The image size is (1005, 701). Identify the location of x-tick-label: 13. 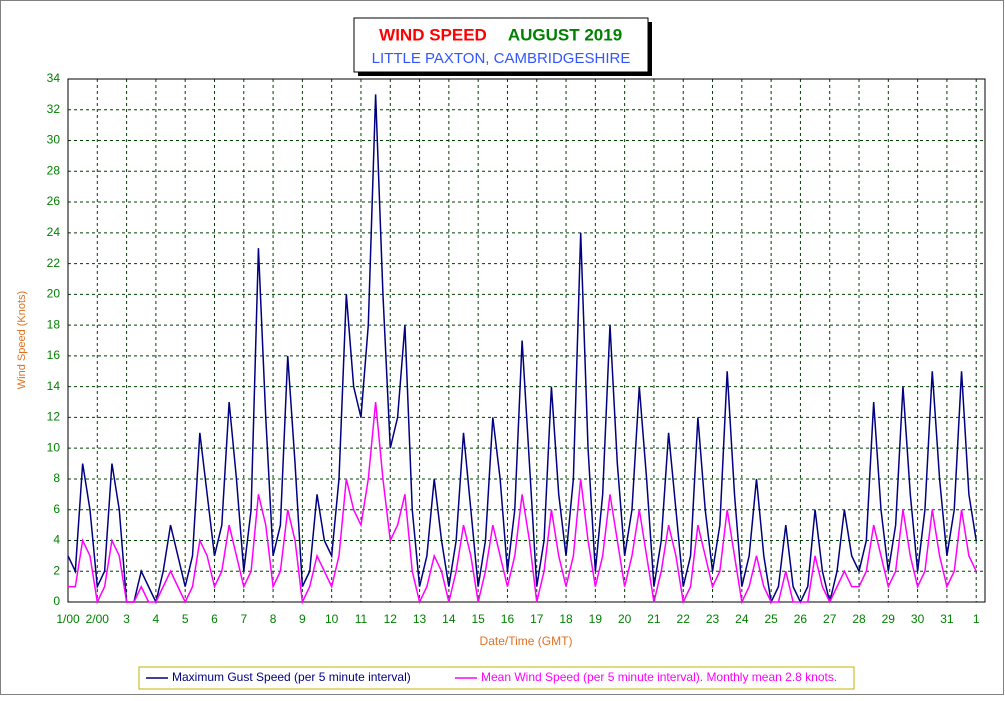
(420, 619).